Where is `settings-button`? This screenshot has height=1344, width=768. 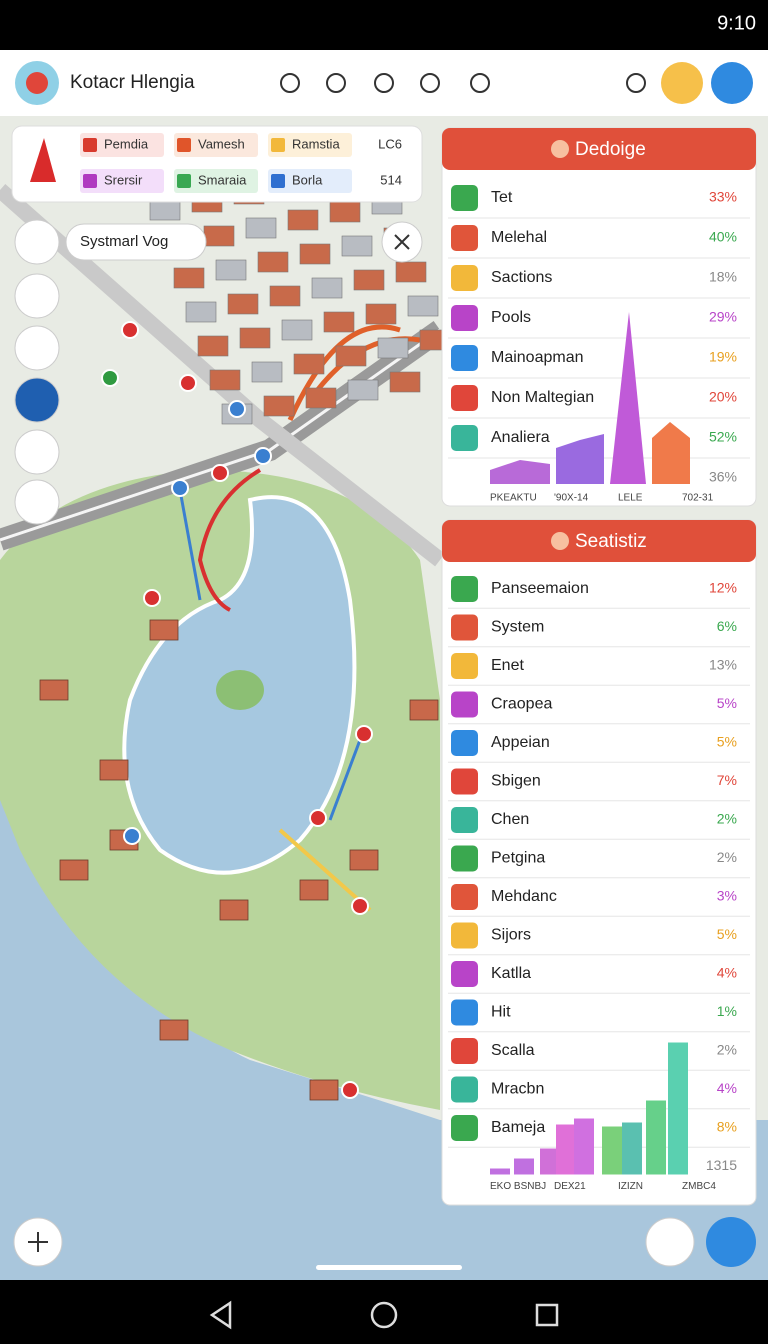
settings-button is located at coordinates (732, 83).